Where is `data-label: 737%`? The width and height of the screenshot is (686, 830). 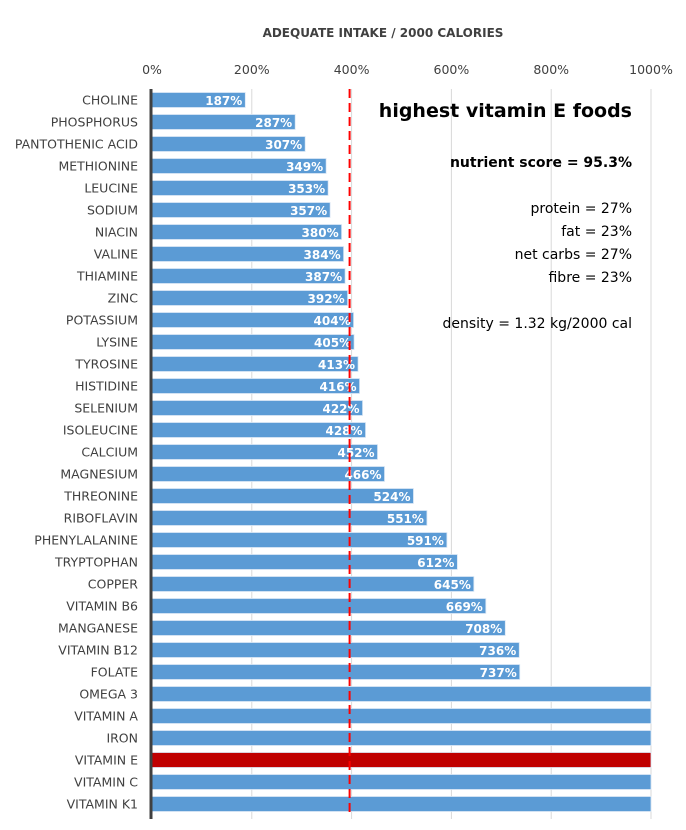 data-label: 737% is located at coordinates (498, 673).